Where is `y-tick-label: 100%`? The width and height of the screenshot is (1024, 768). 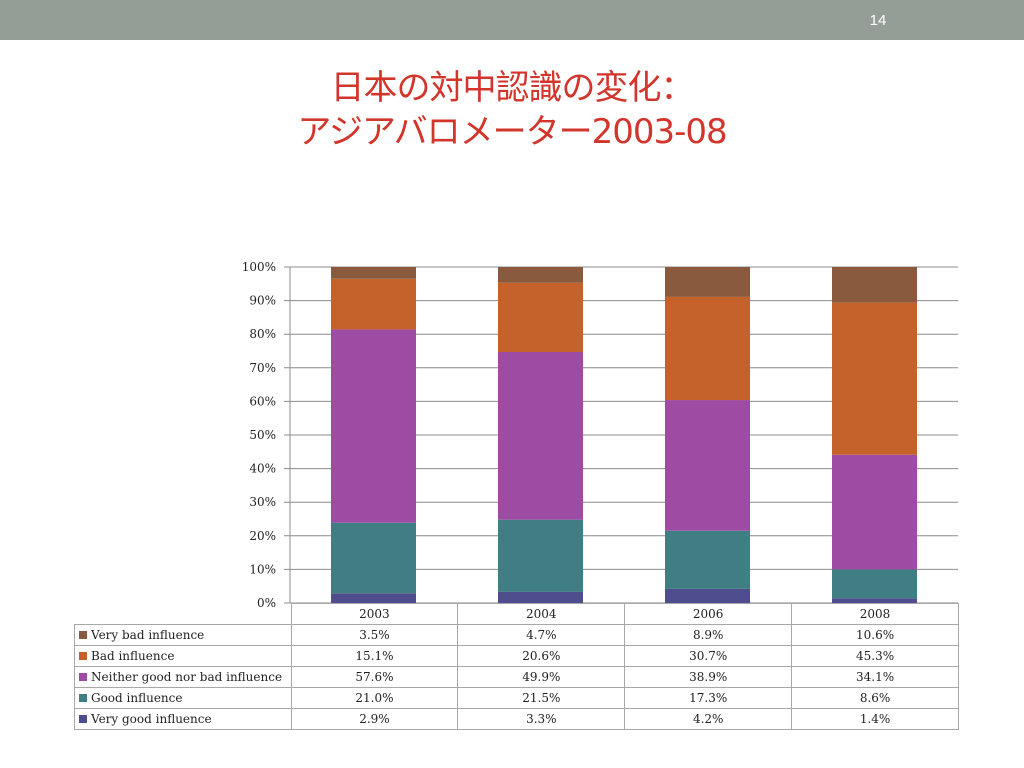
y-tick-label: 100% is located at coordinates (259, 267).